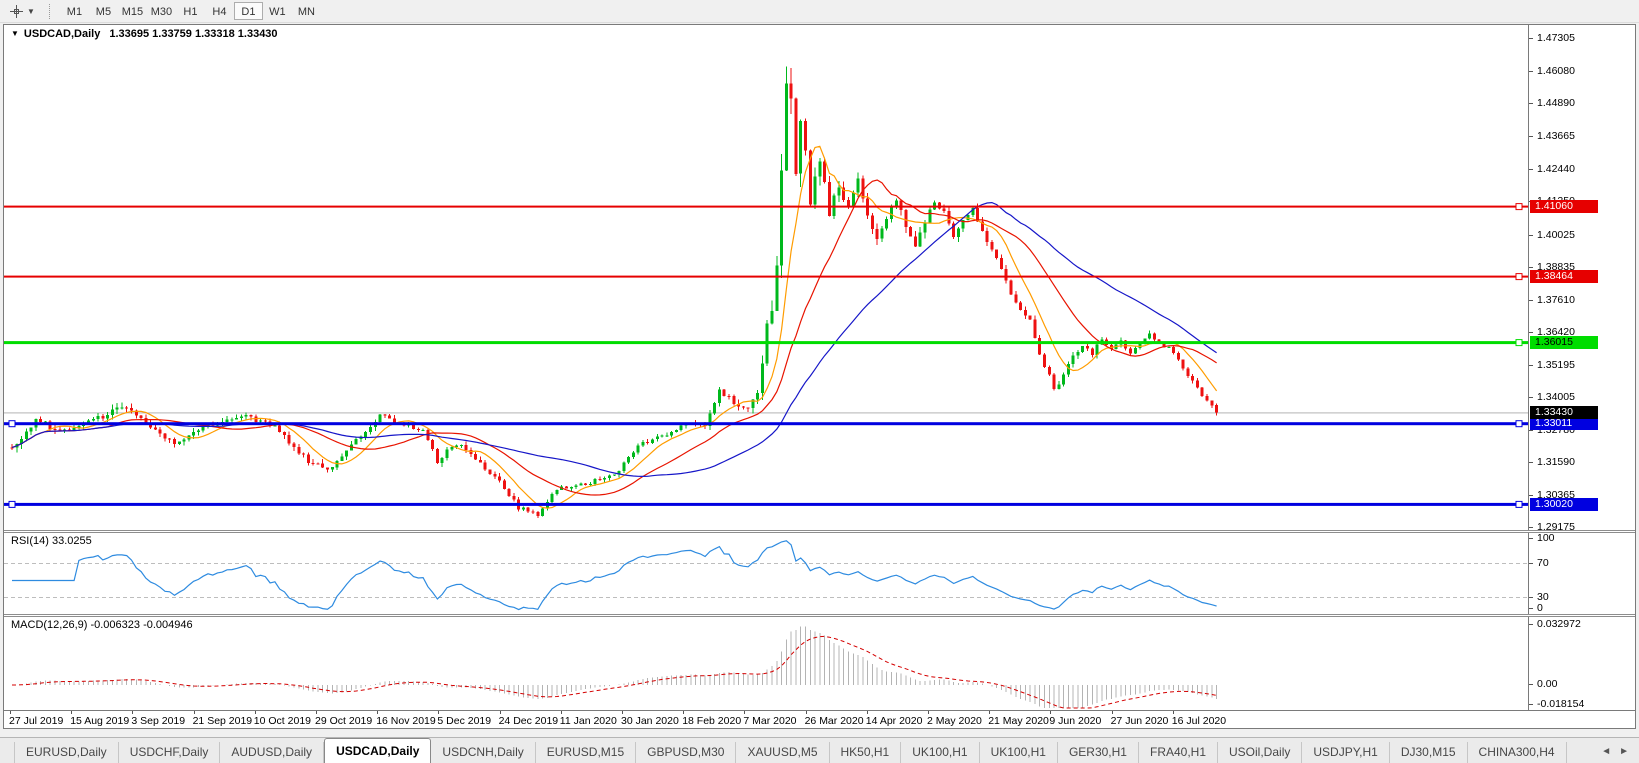 The height and width of the screenshot is (763, 1639). I want to click on rsi-label: RSI(14) 33.0255, so click(51, 541).